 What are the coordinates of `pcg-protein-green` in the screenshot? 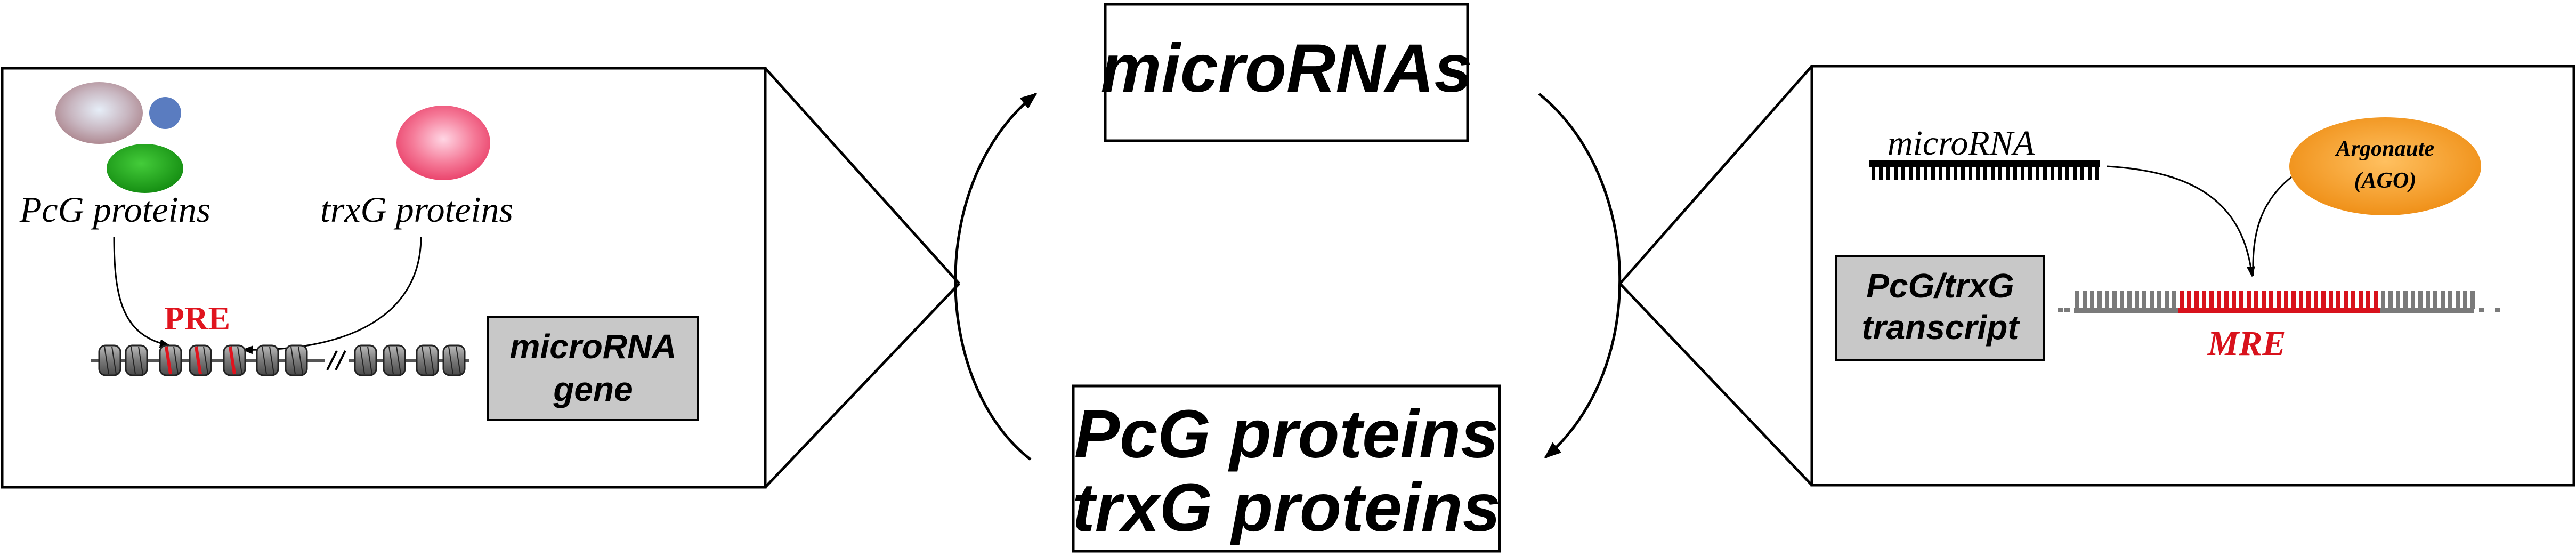 It's located at (145, 168).